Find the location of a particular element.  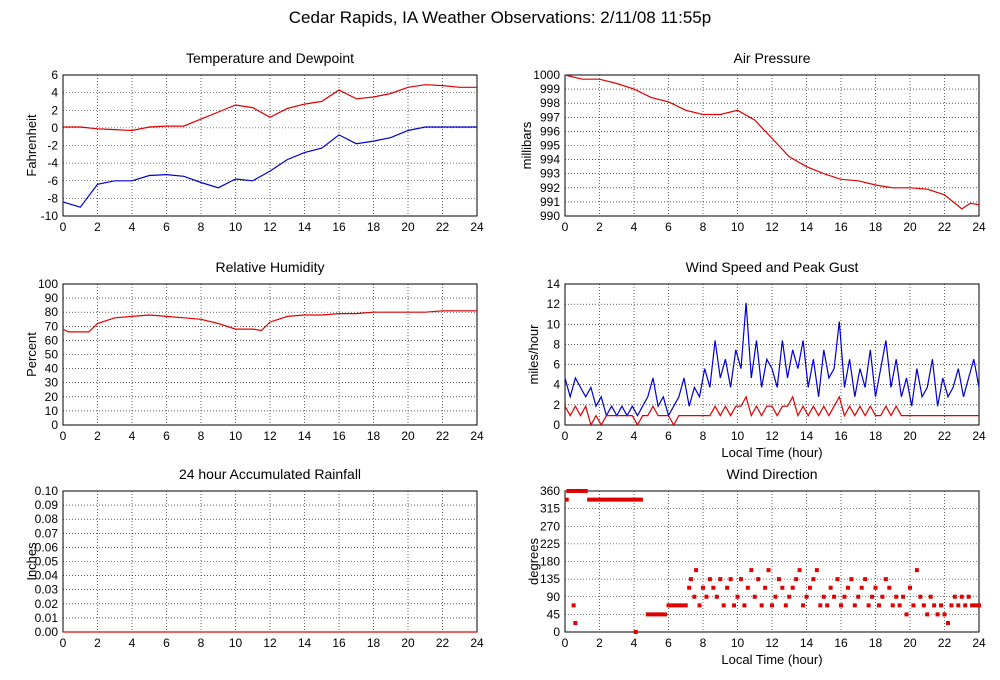

y-tick-label: 0.00 is located at coordinates (47, 632).